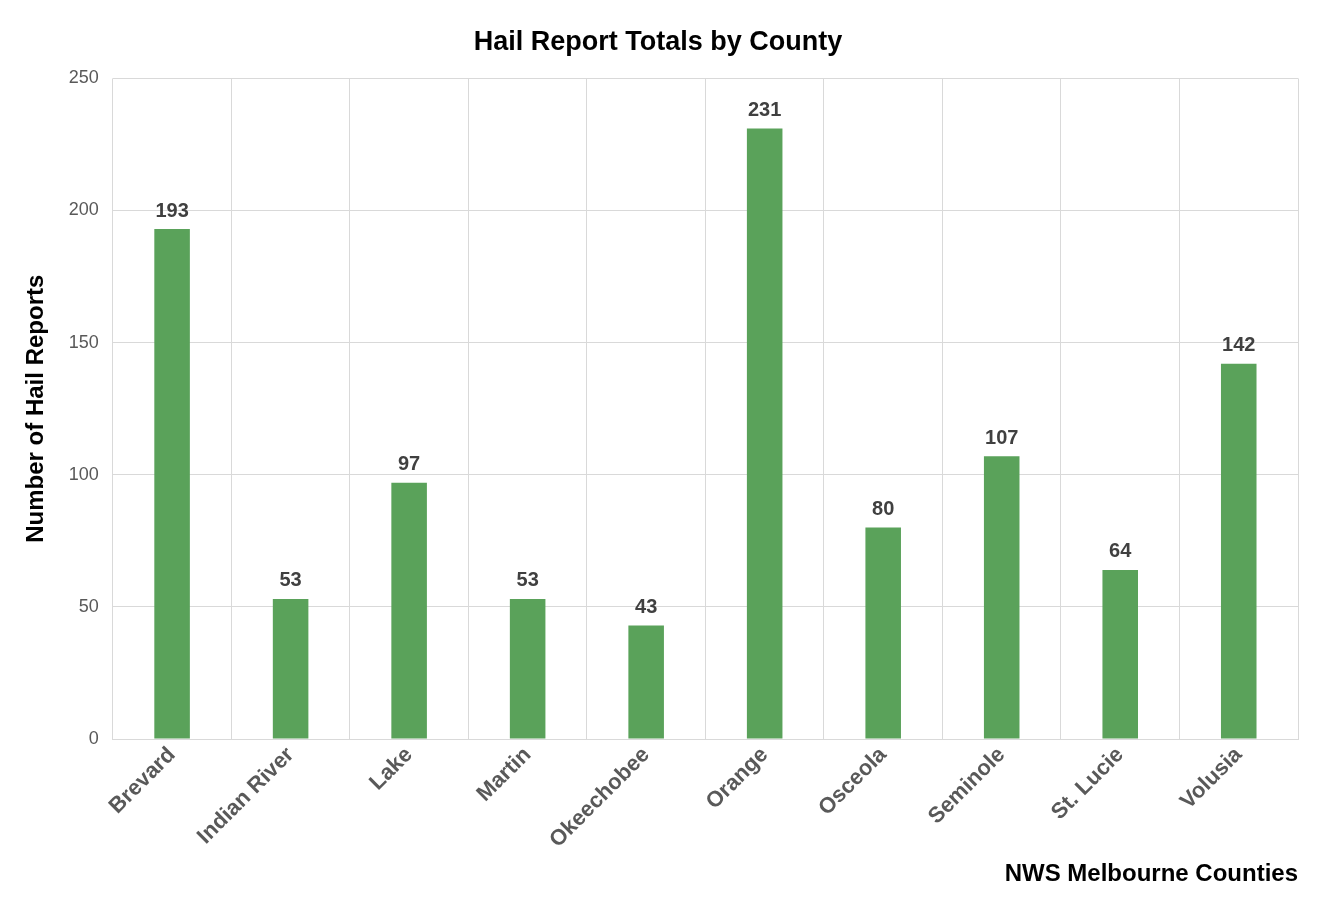  Describe the element at coordinates (658, 40) in the screenshot. I see `chart-title: Hail Report Totals by County` at that location.